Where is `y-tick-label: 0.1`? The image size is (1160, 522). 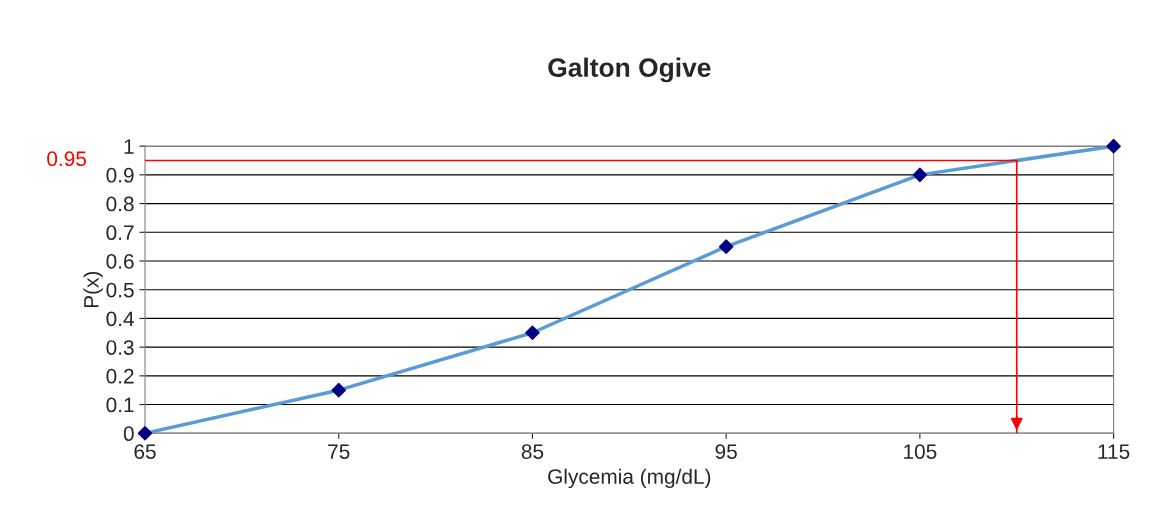 y-tick-label: 0.1 is located at coordinates (120, 405).